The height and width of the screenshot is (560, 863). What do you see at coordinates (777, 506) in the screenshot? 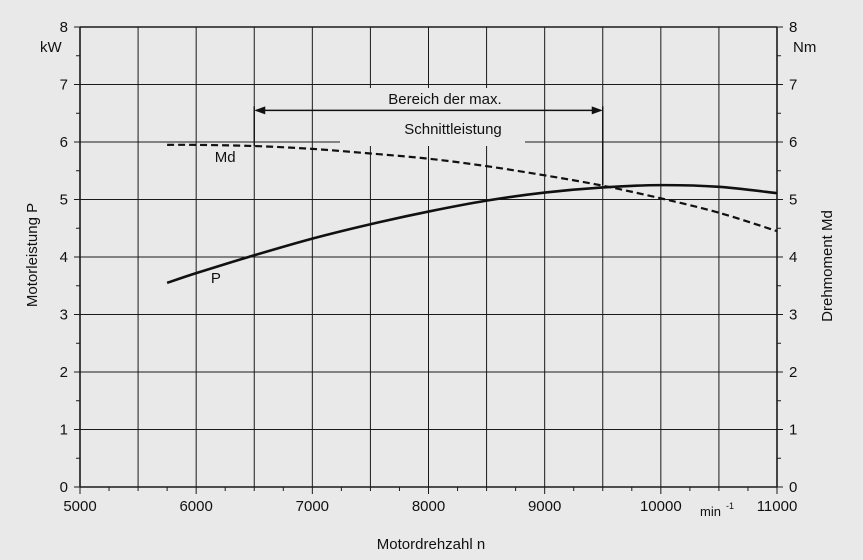
I see `x-tick-label: 11000` at bounding box center [777, 506].